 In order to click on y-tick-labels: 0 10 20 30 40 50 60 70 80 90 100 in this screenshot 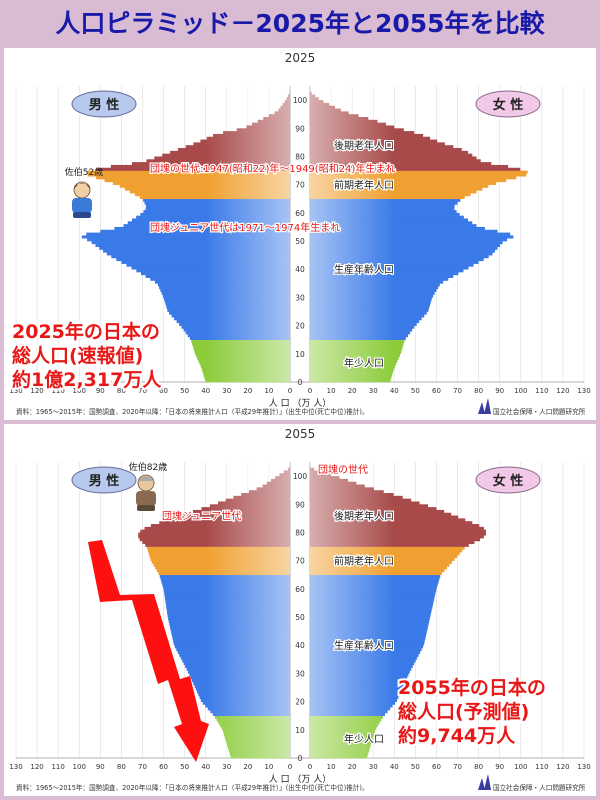, I will do `click(300, 241)`.